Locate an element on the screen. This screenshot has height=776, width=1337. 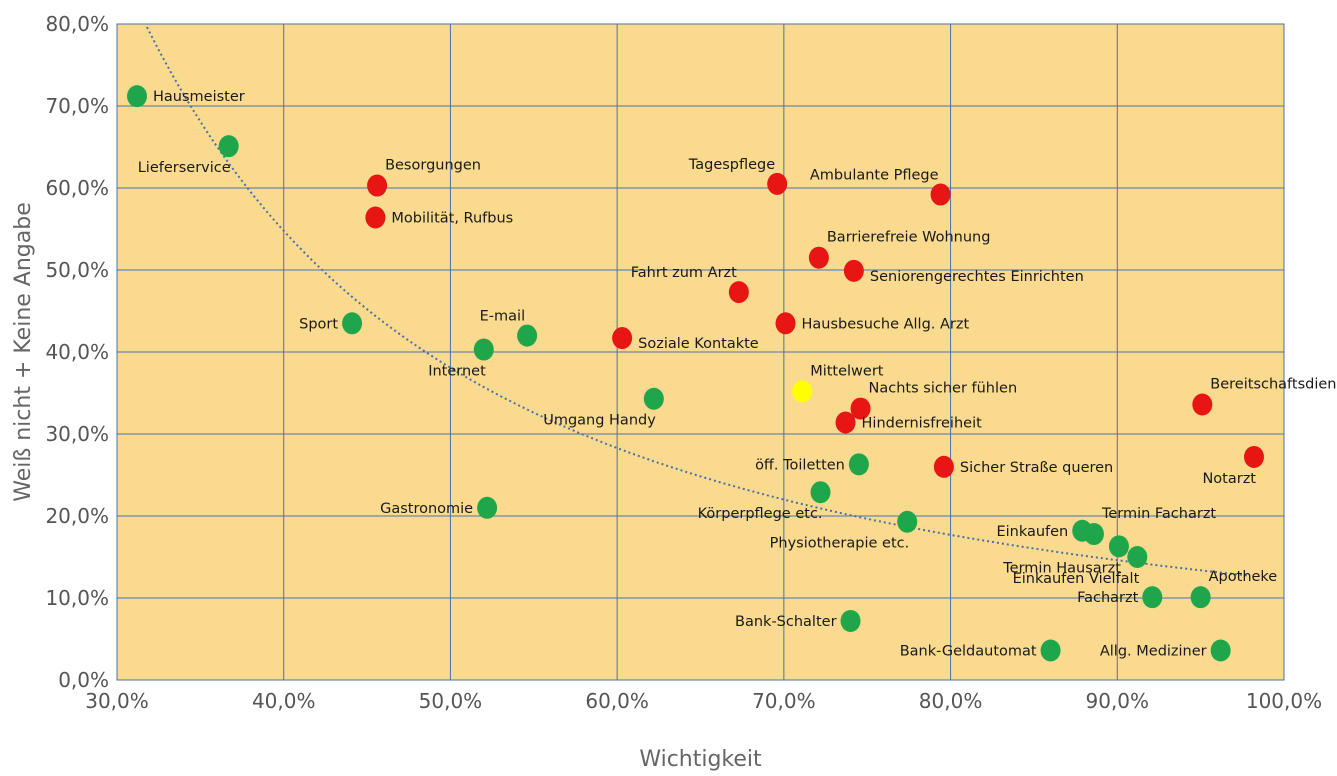
y-tick-label: 30,0% is located at coordinates (77, 434).